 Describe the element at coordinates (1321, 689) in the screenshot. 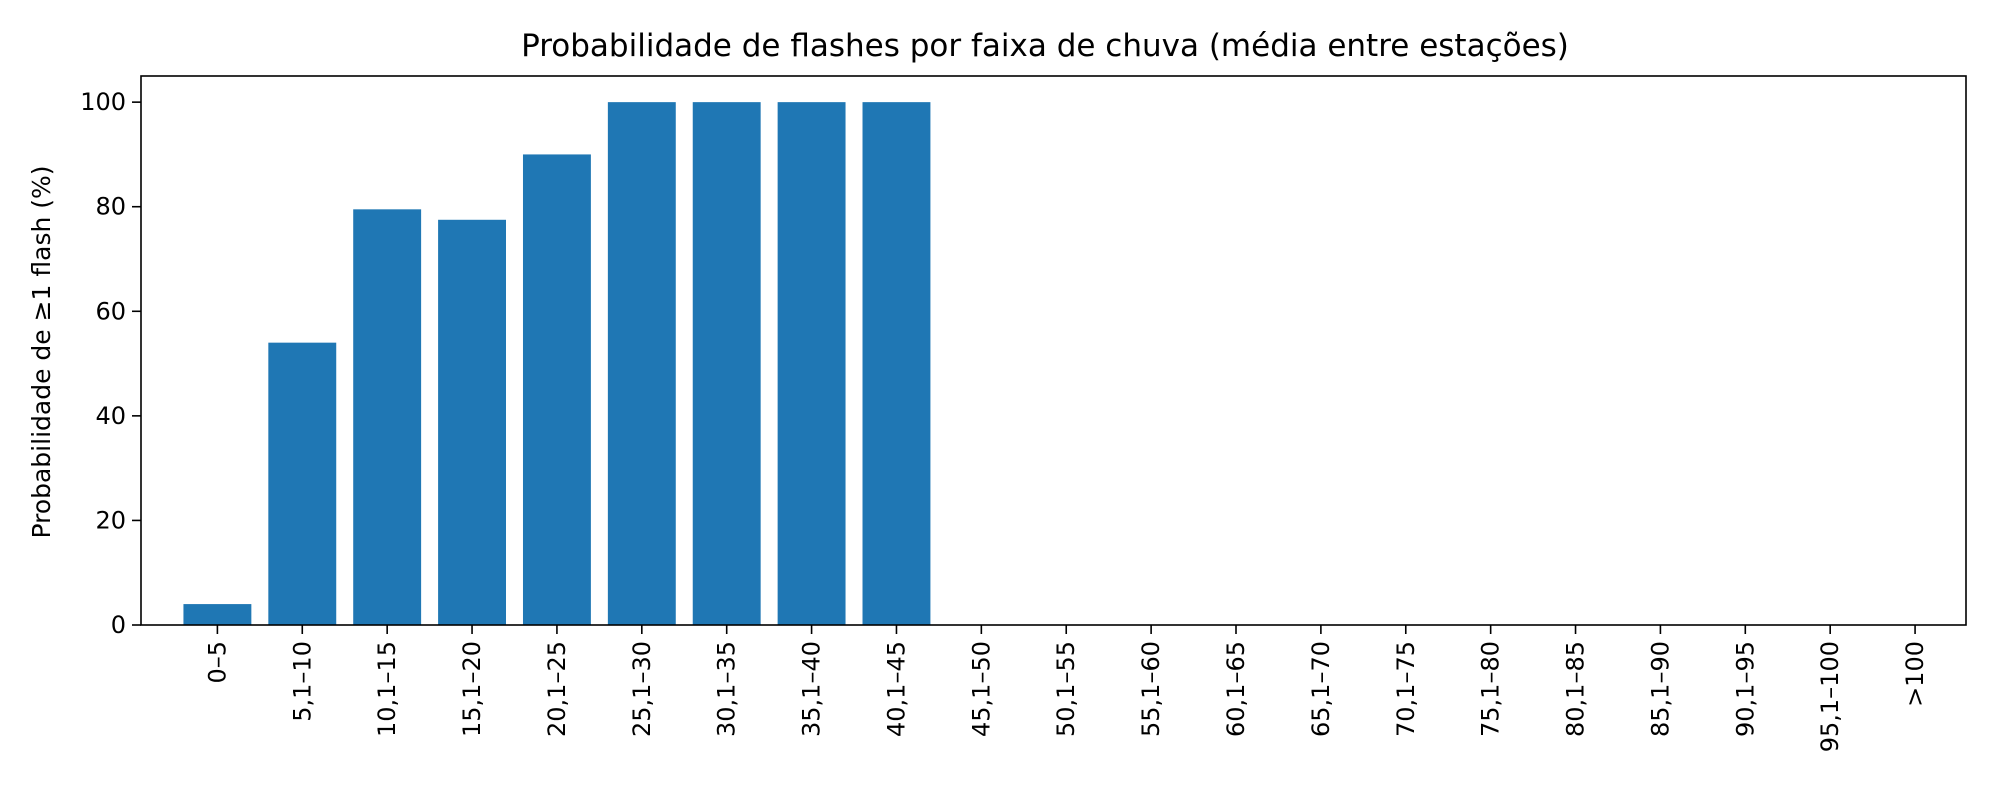

I see `x-tick-label: 65,1–70` at that location.